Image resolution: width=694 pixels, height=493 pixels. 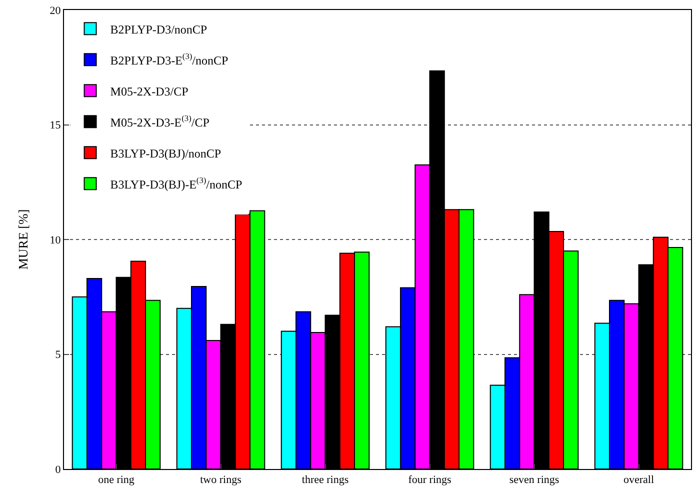 I want to click on x-tick-label: two rings, so click(x=221, y=480).